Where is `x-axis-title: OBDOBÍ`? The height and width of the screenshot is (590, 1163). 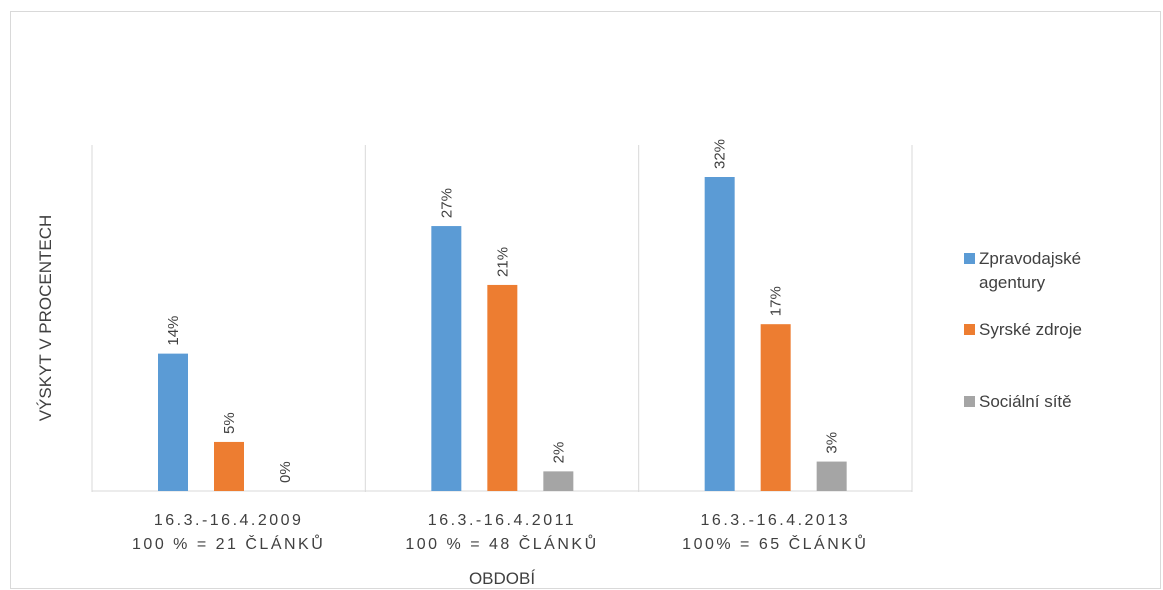
x-axis-title: OBDOBÍ is located at coordinates (502, 578).